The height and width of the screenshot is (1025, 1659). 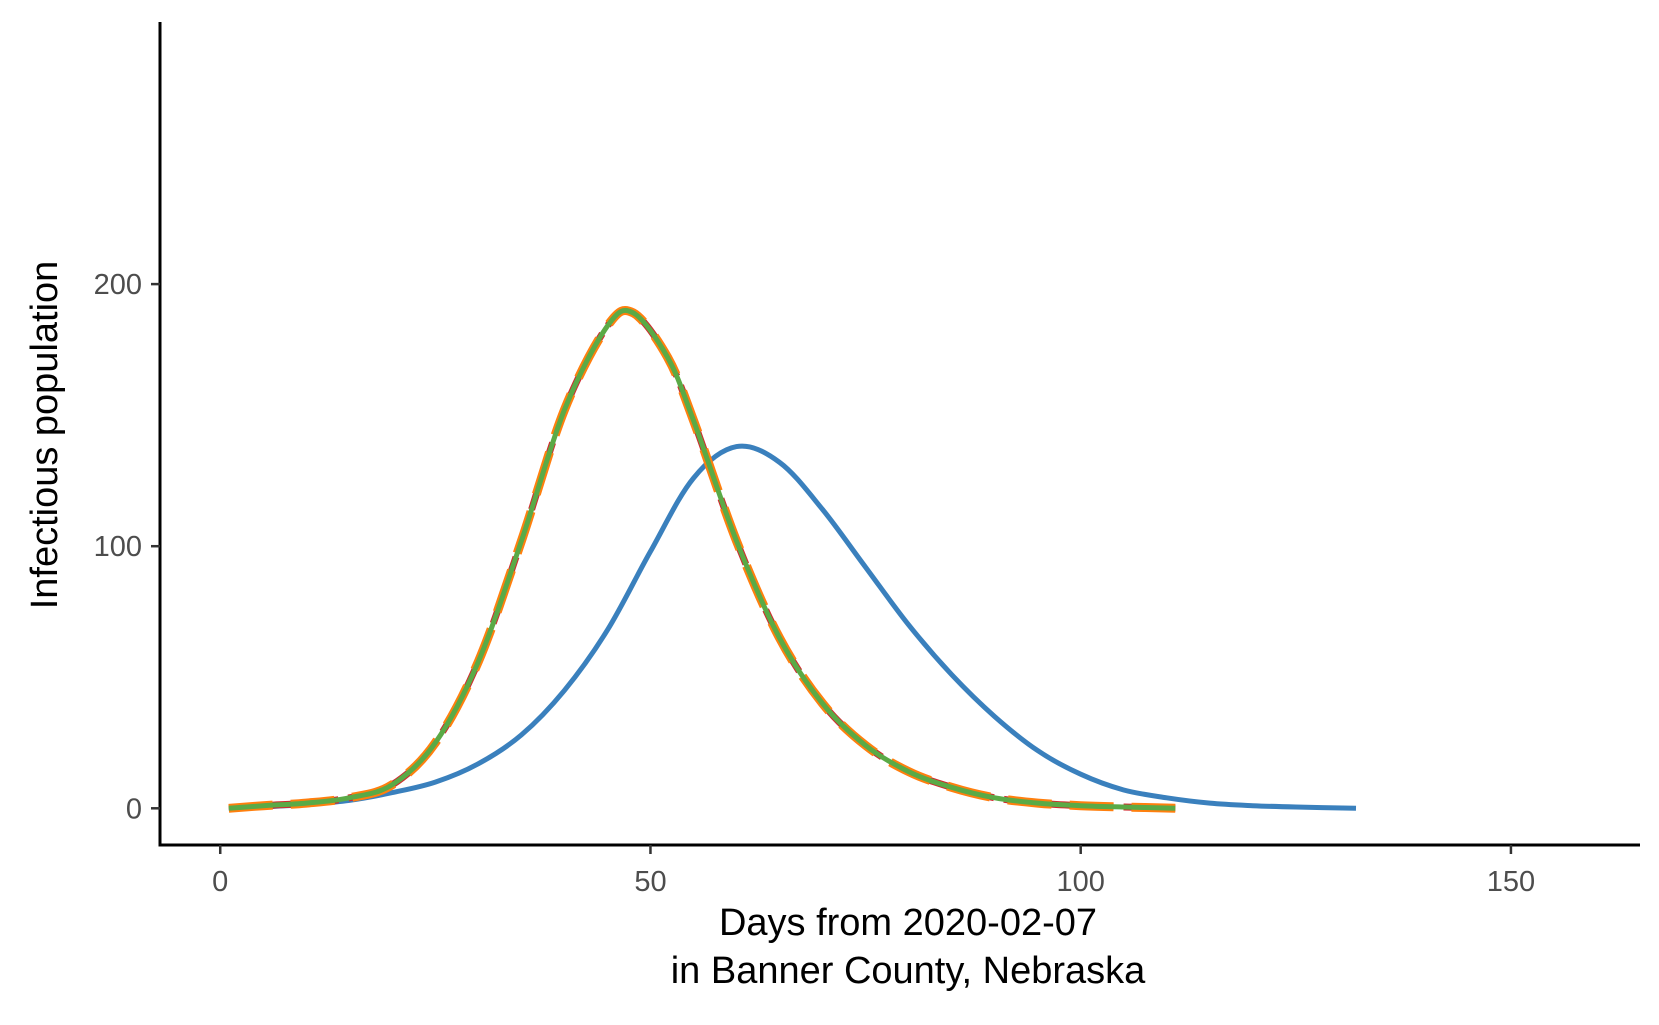 What do you see at coordinates (650, 882) in the screenshot?
I see `x-tick-label: 50` at bounding box center [650, 882].